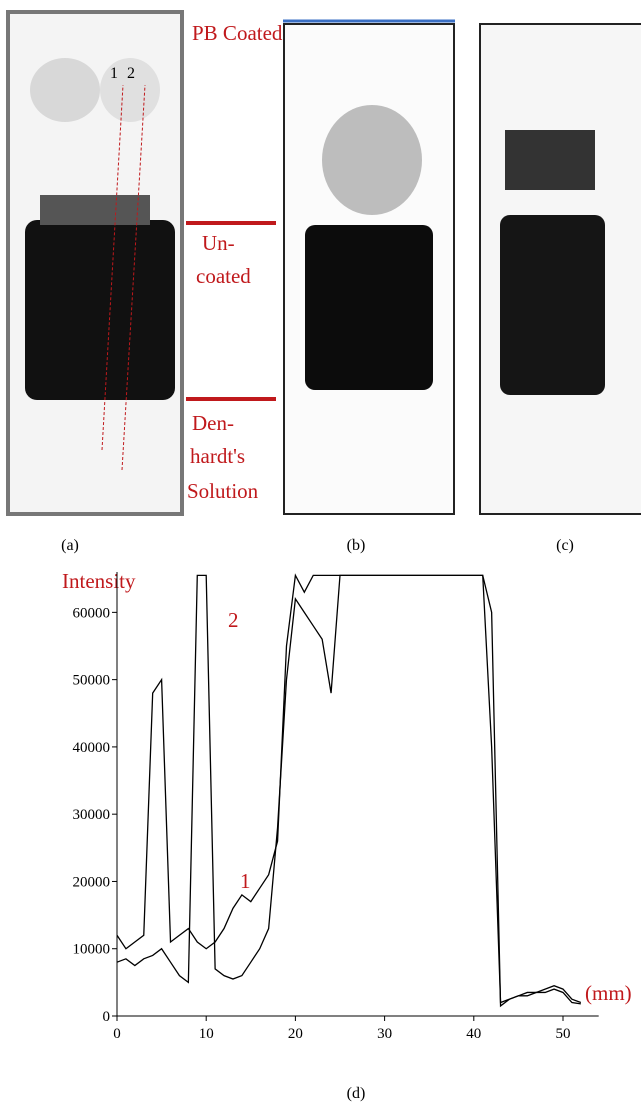  I want to click on y-tick-label: 10000, so click(92, 950).